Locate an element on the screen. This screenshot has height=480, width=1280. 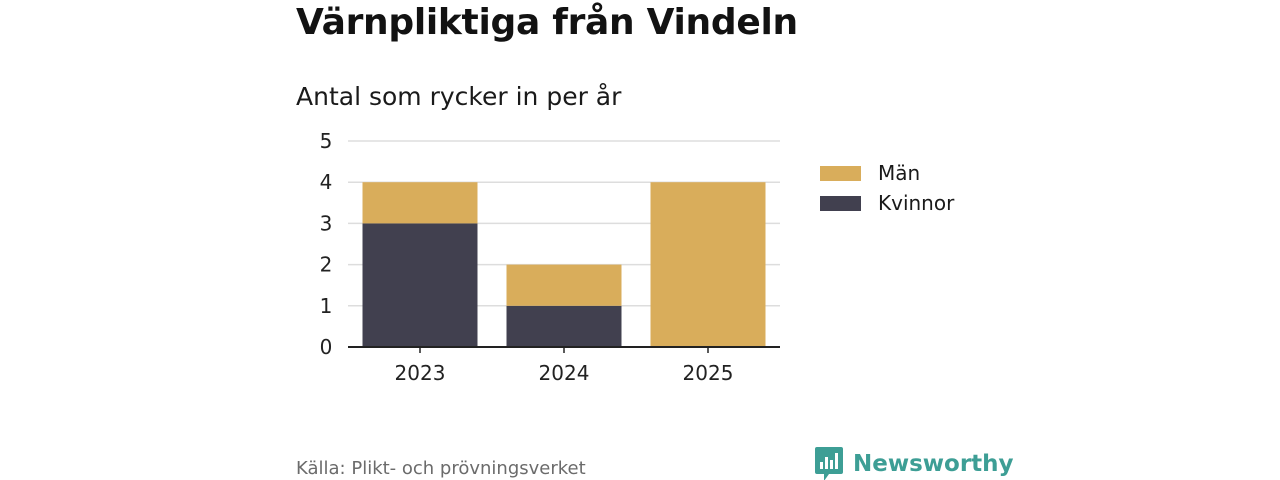
chart-title: Värnpliktiga från Vindeln is located at coordinates (547, 22).